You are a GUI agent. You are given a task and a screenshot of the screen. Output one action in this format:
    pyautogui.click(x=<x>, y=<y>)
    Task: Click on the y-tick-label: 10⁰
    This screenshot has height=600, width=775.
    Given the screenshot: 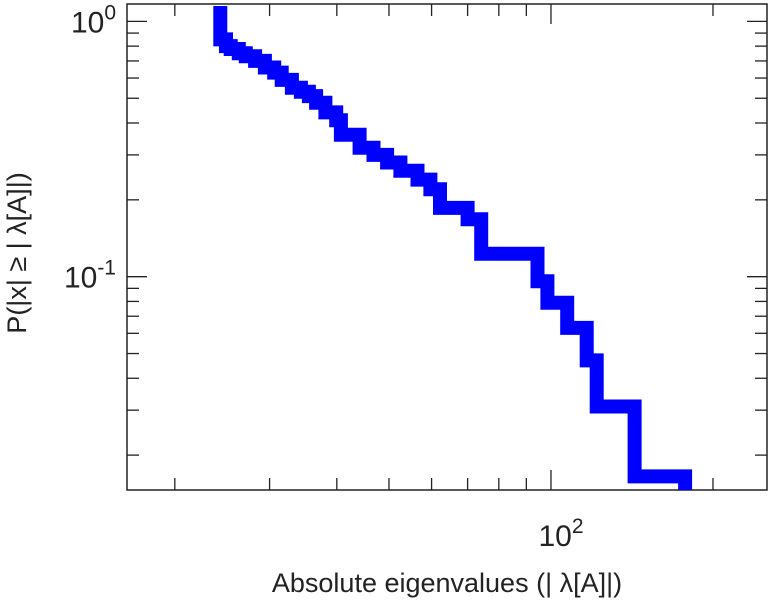 What is the action you would take?
    pyautogui.click(x=93, y=20)
    